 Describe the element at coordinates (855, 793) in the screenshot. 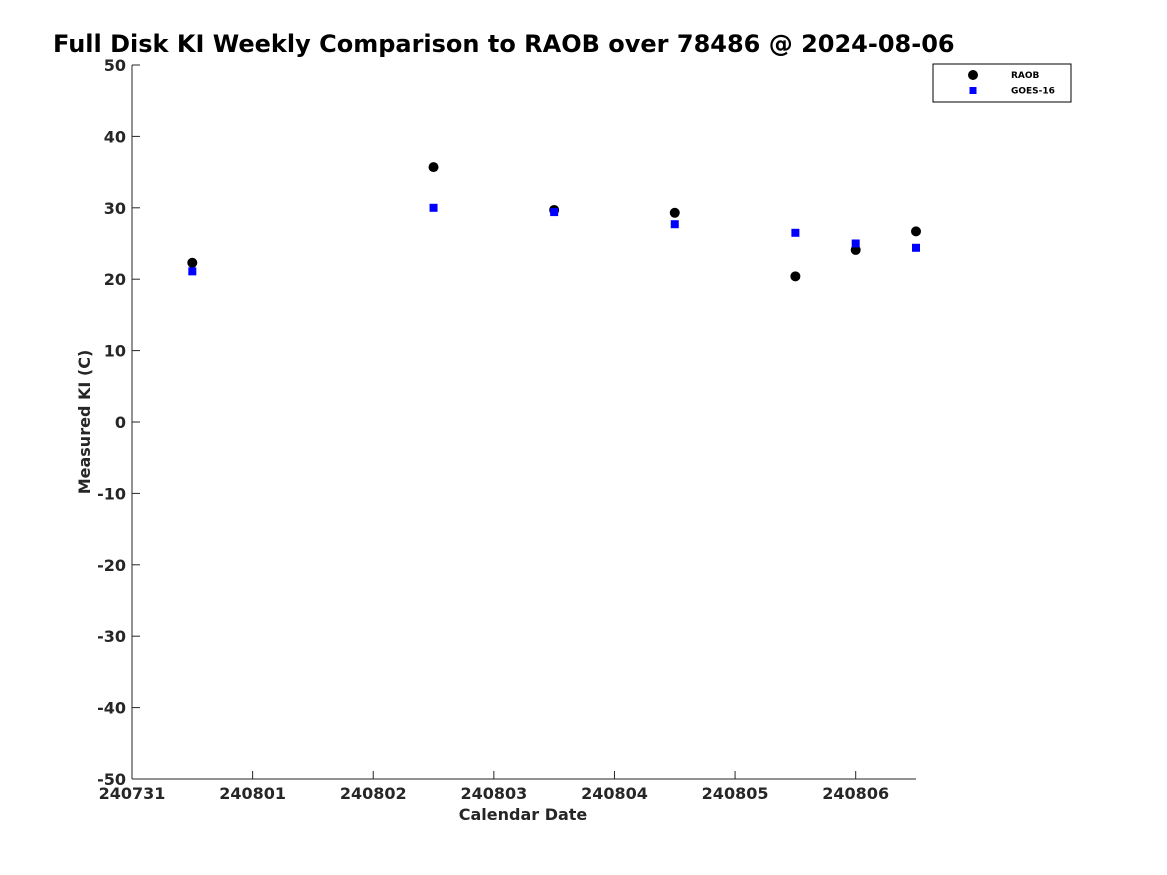

I see `x-tick-label: 240806` at that location.